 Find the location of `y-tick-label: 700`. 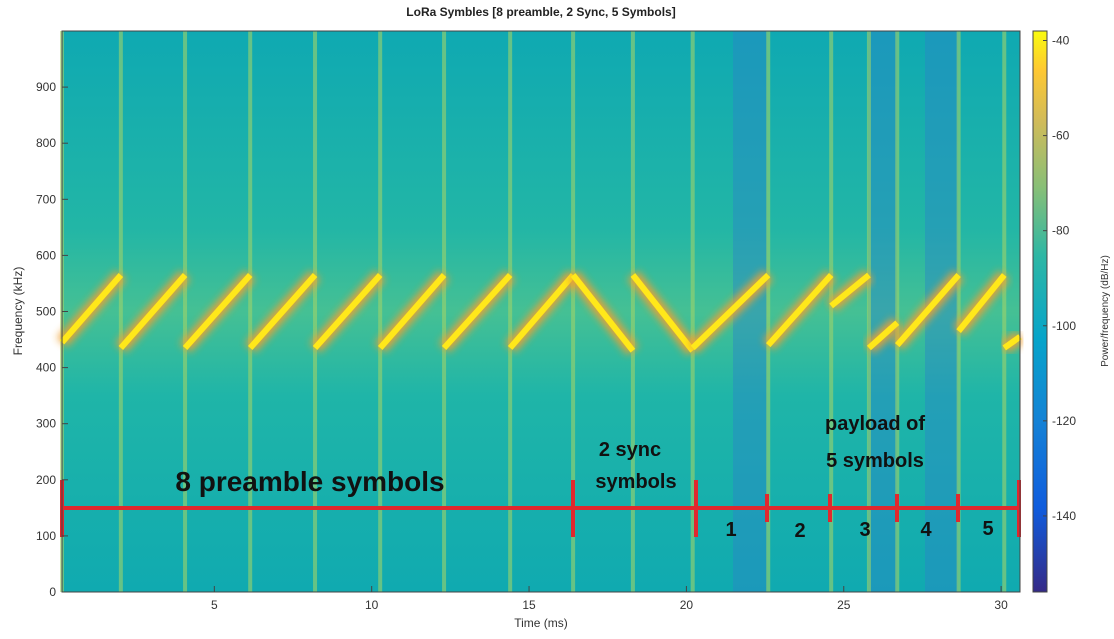

y-tick-label: 700 is located at coordinates (46, 199).